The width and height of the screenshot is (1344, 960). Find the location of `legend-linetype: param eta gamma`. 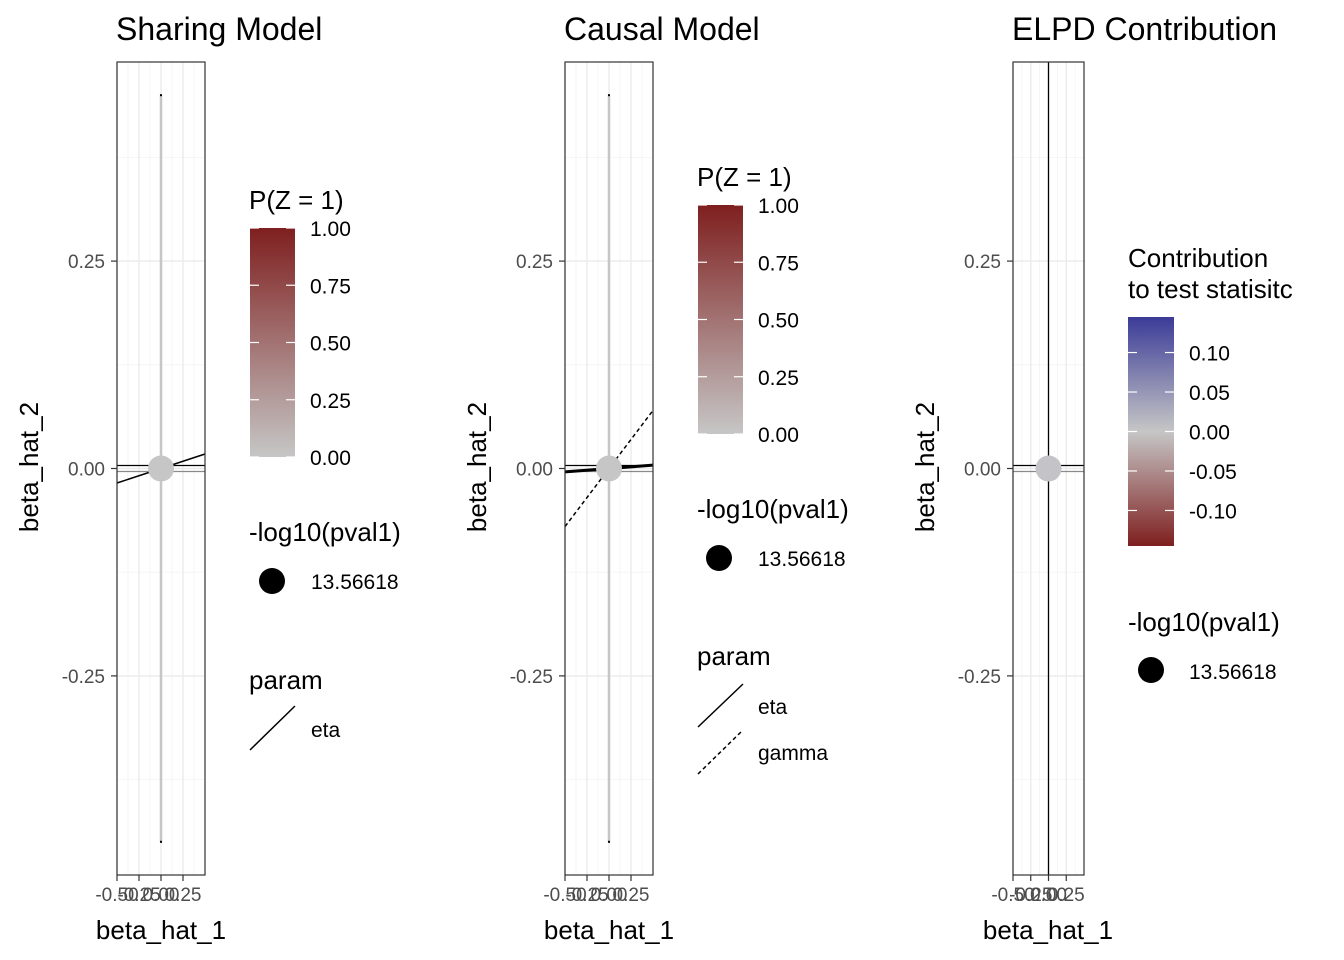

legend-linetype: param eta gamma is located at coordinates (762, 708).